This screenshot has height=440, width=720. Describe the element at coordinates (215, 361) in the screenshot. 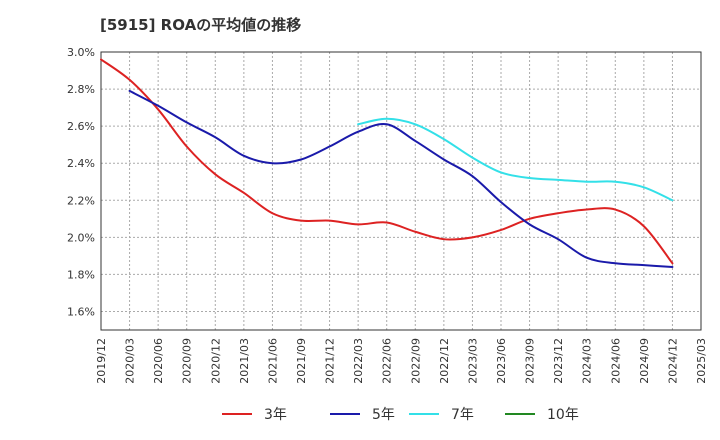

I see `x-tick-label: 2020/12` at that location.